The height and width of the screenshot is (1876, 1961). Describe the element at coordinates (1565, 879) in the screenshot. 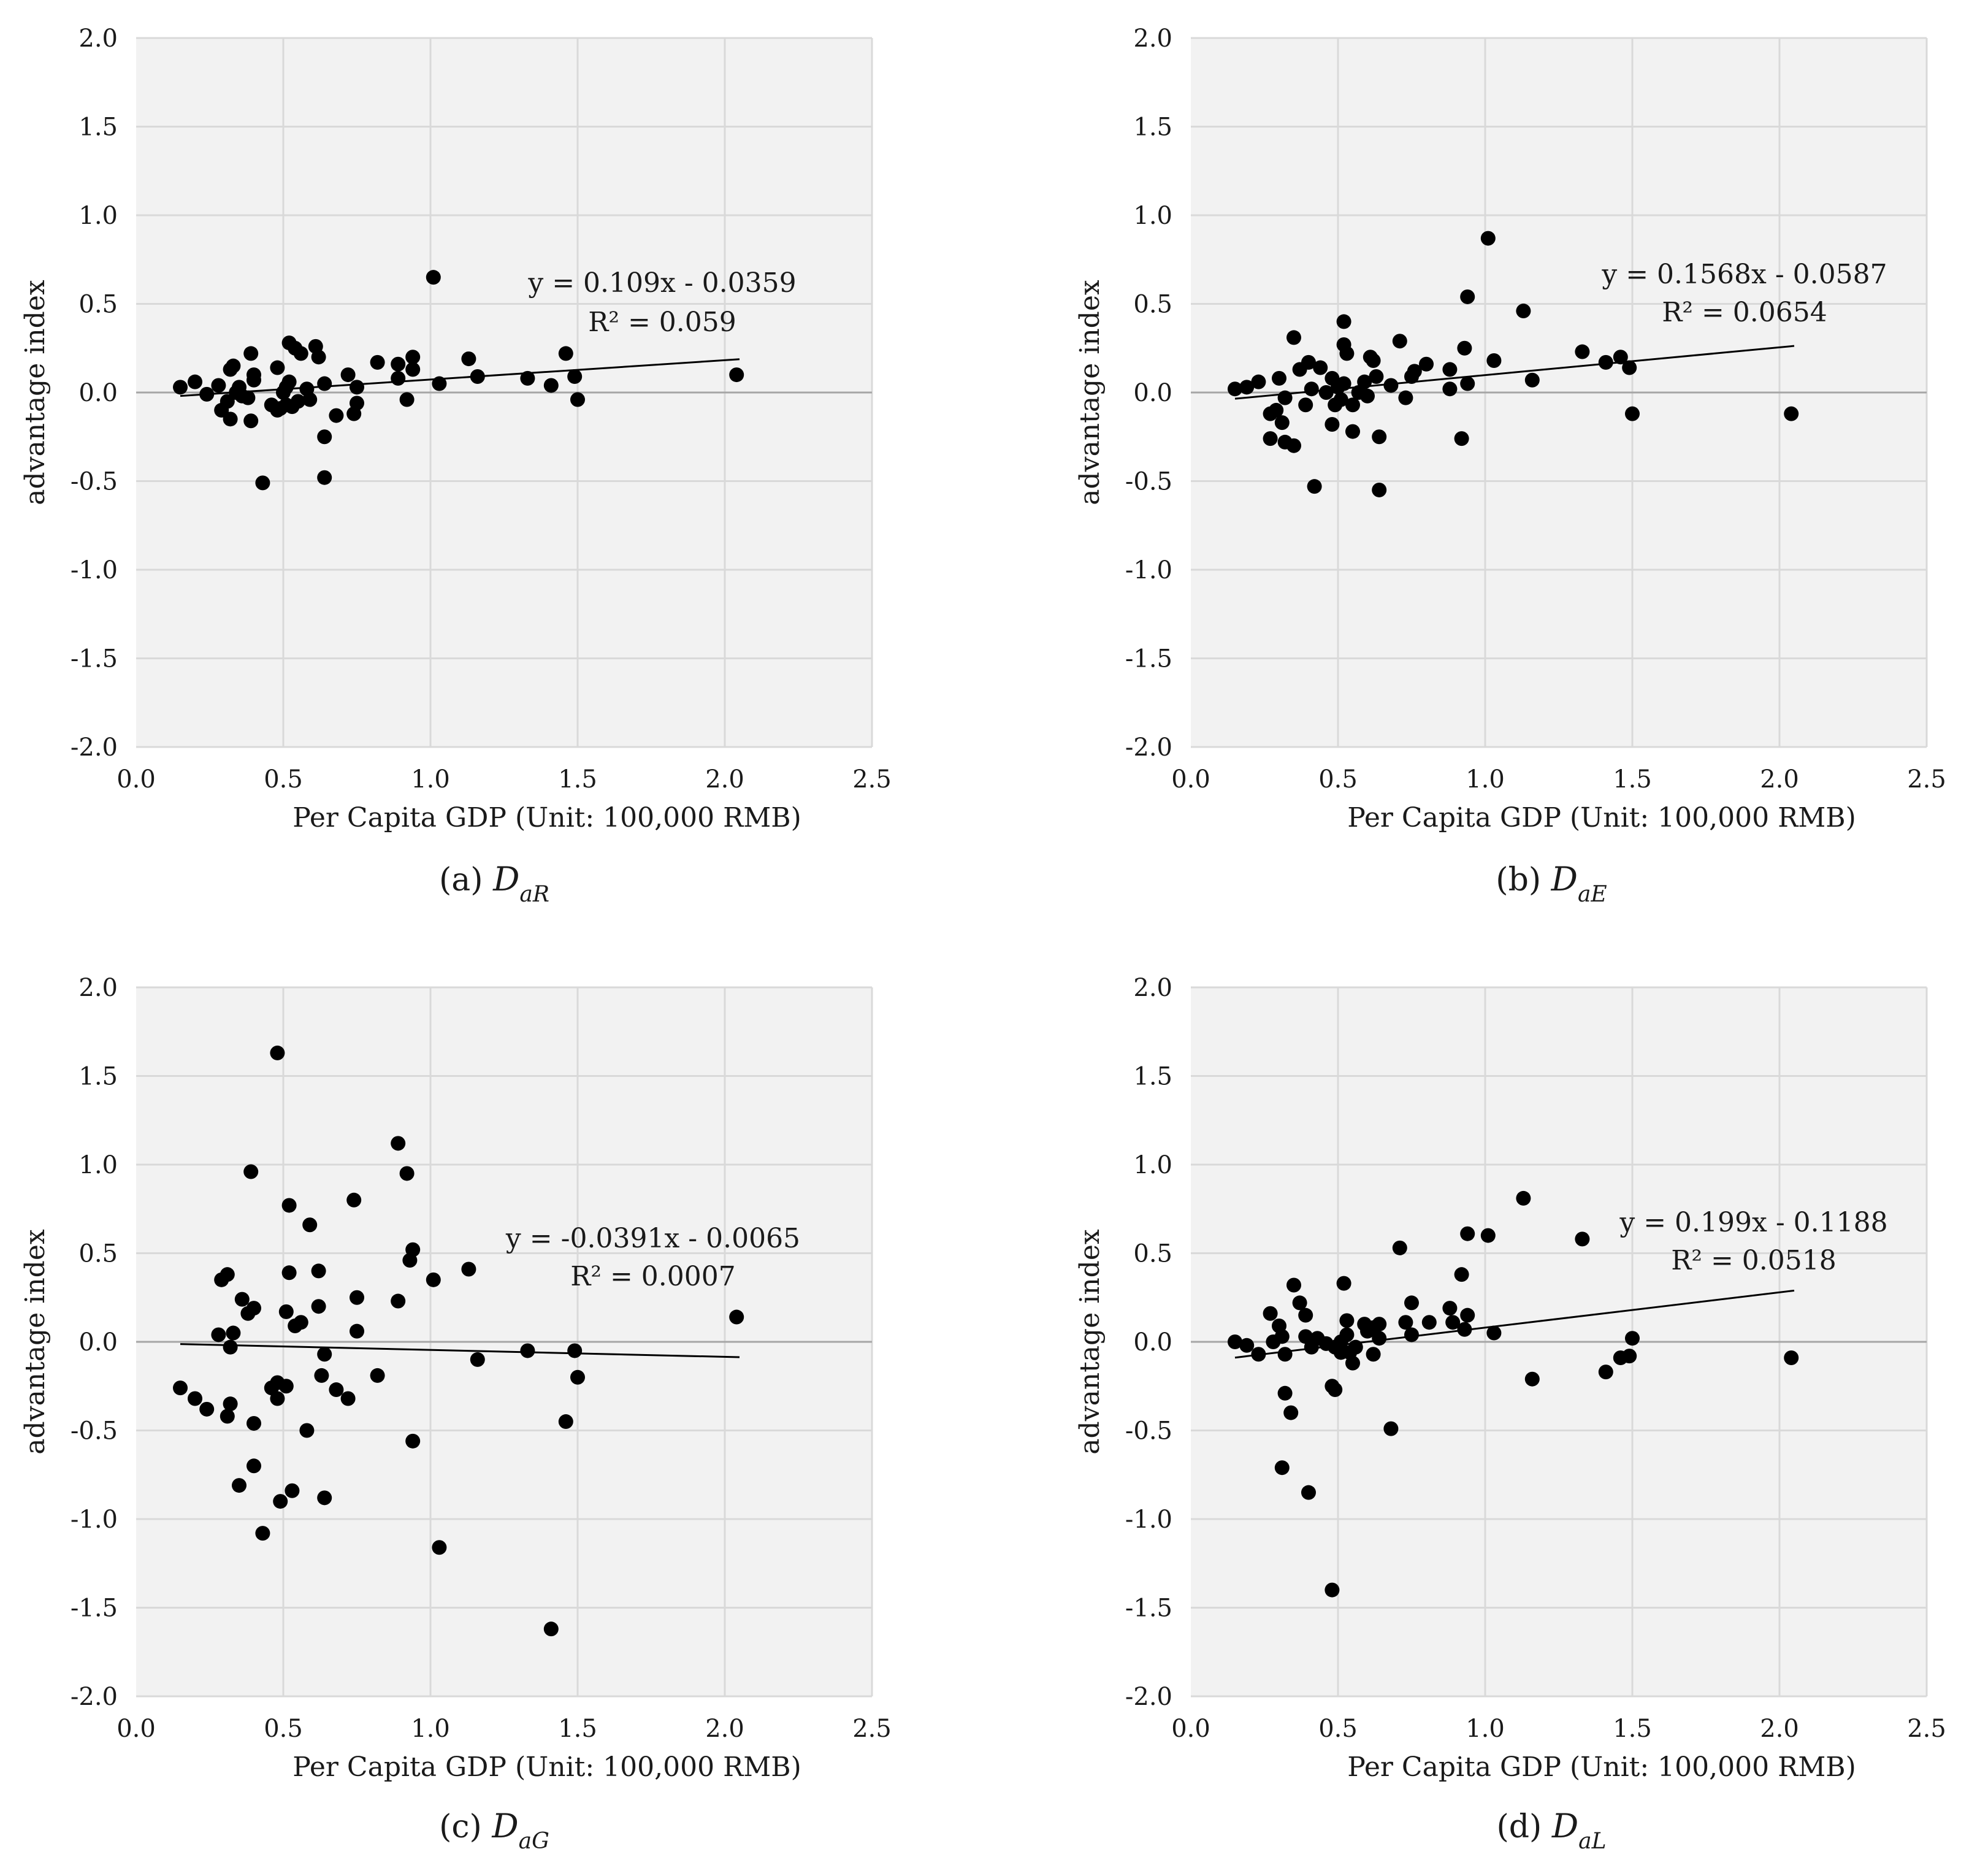

I see `caption-symbol: D` at that location.